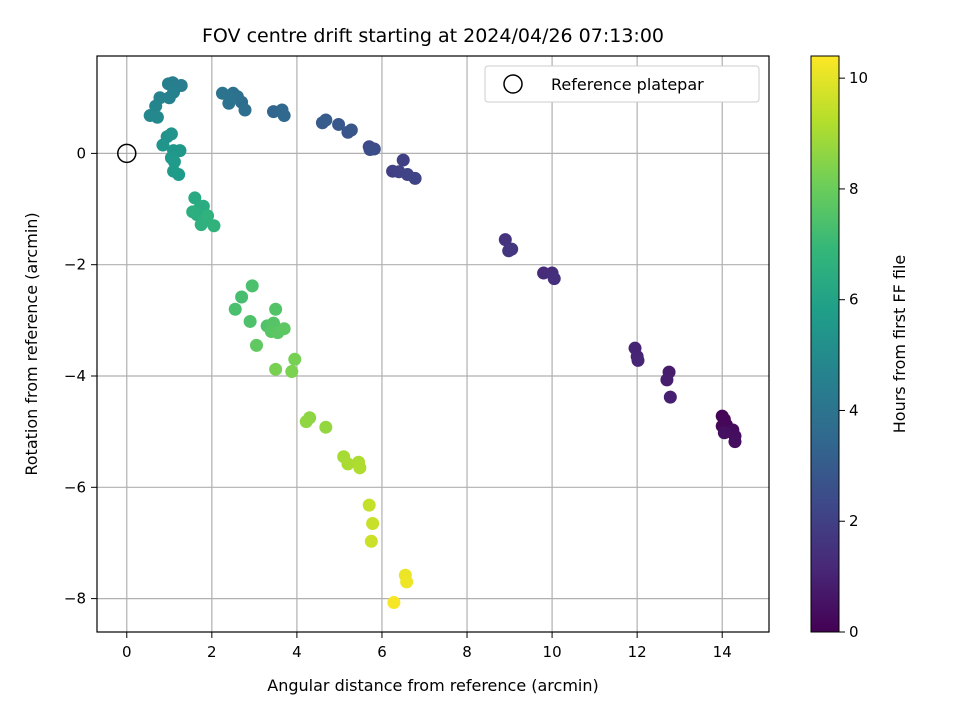 The image size is (960, 720). I want to click on colorbar-tick-label: 2, so click(854, 521).